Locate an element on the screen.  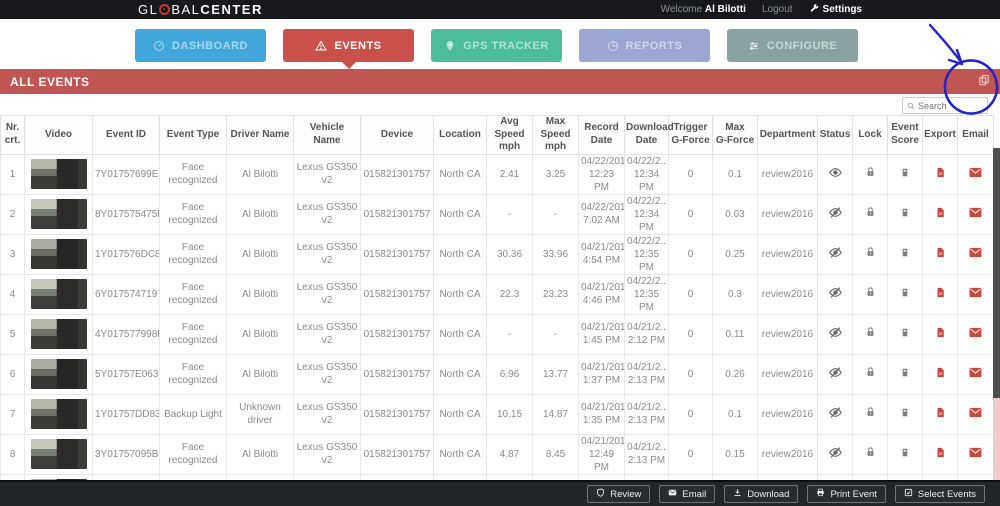
logout-link: Logout is located at coordinates (777, 9).